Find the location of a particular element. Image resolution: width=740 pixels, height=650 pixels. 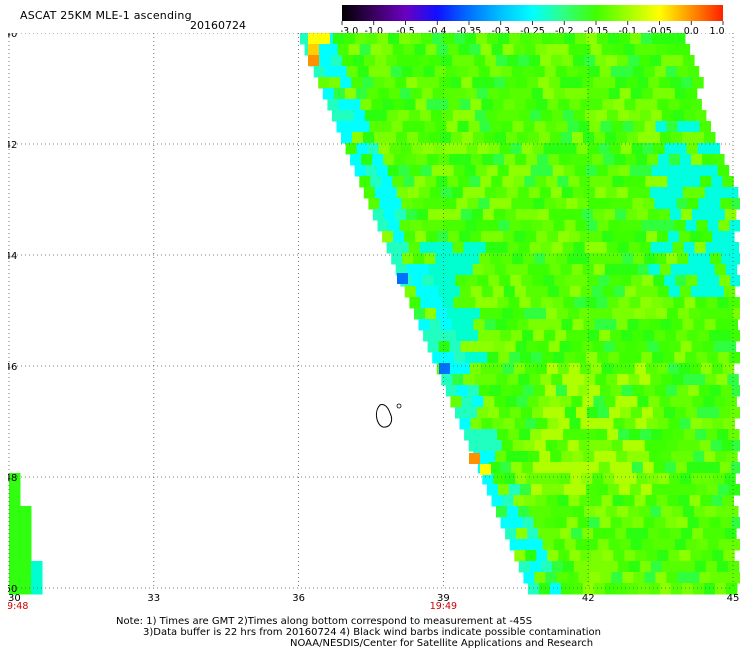

colorbar-label: -1.0 is located at coordinates (373, 30).